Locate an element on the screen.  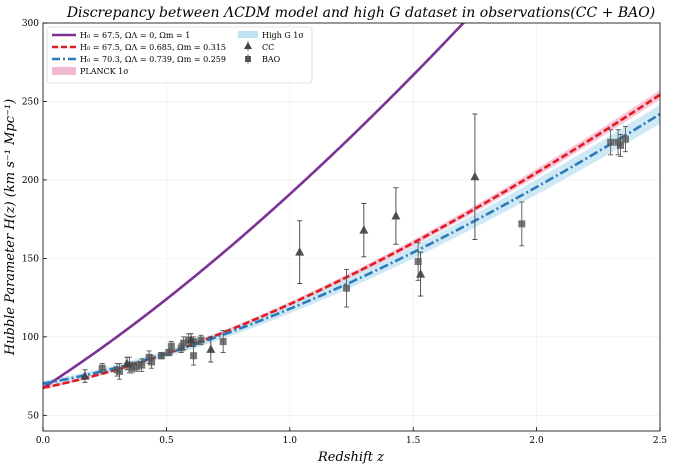
y-tick-label: 250 is located at coordinates (30, 102).